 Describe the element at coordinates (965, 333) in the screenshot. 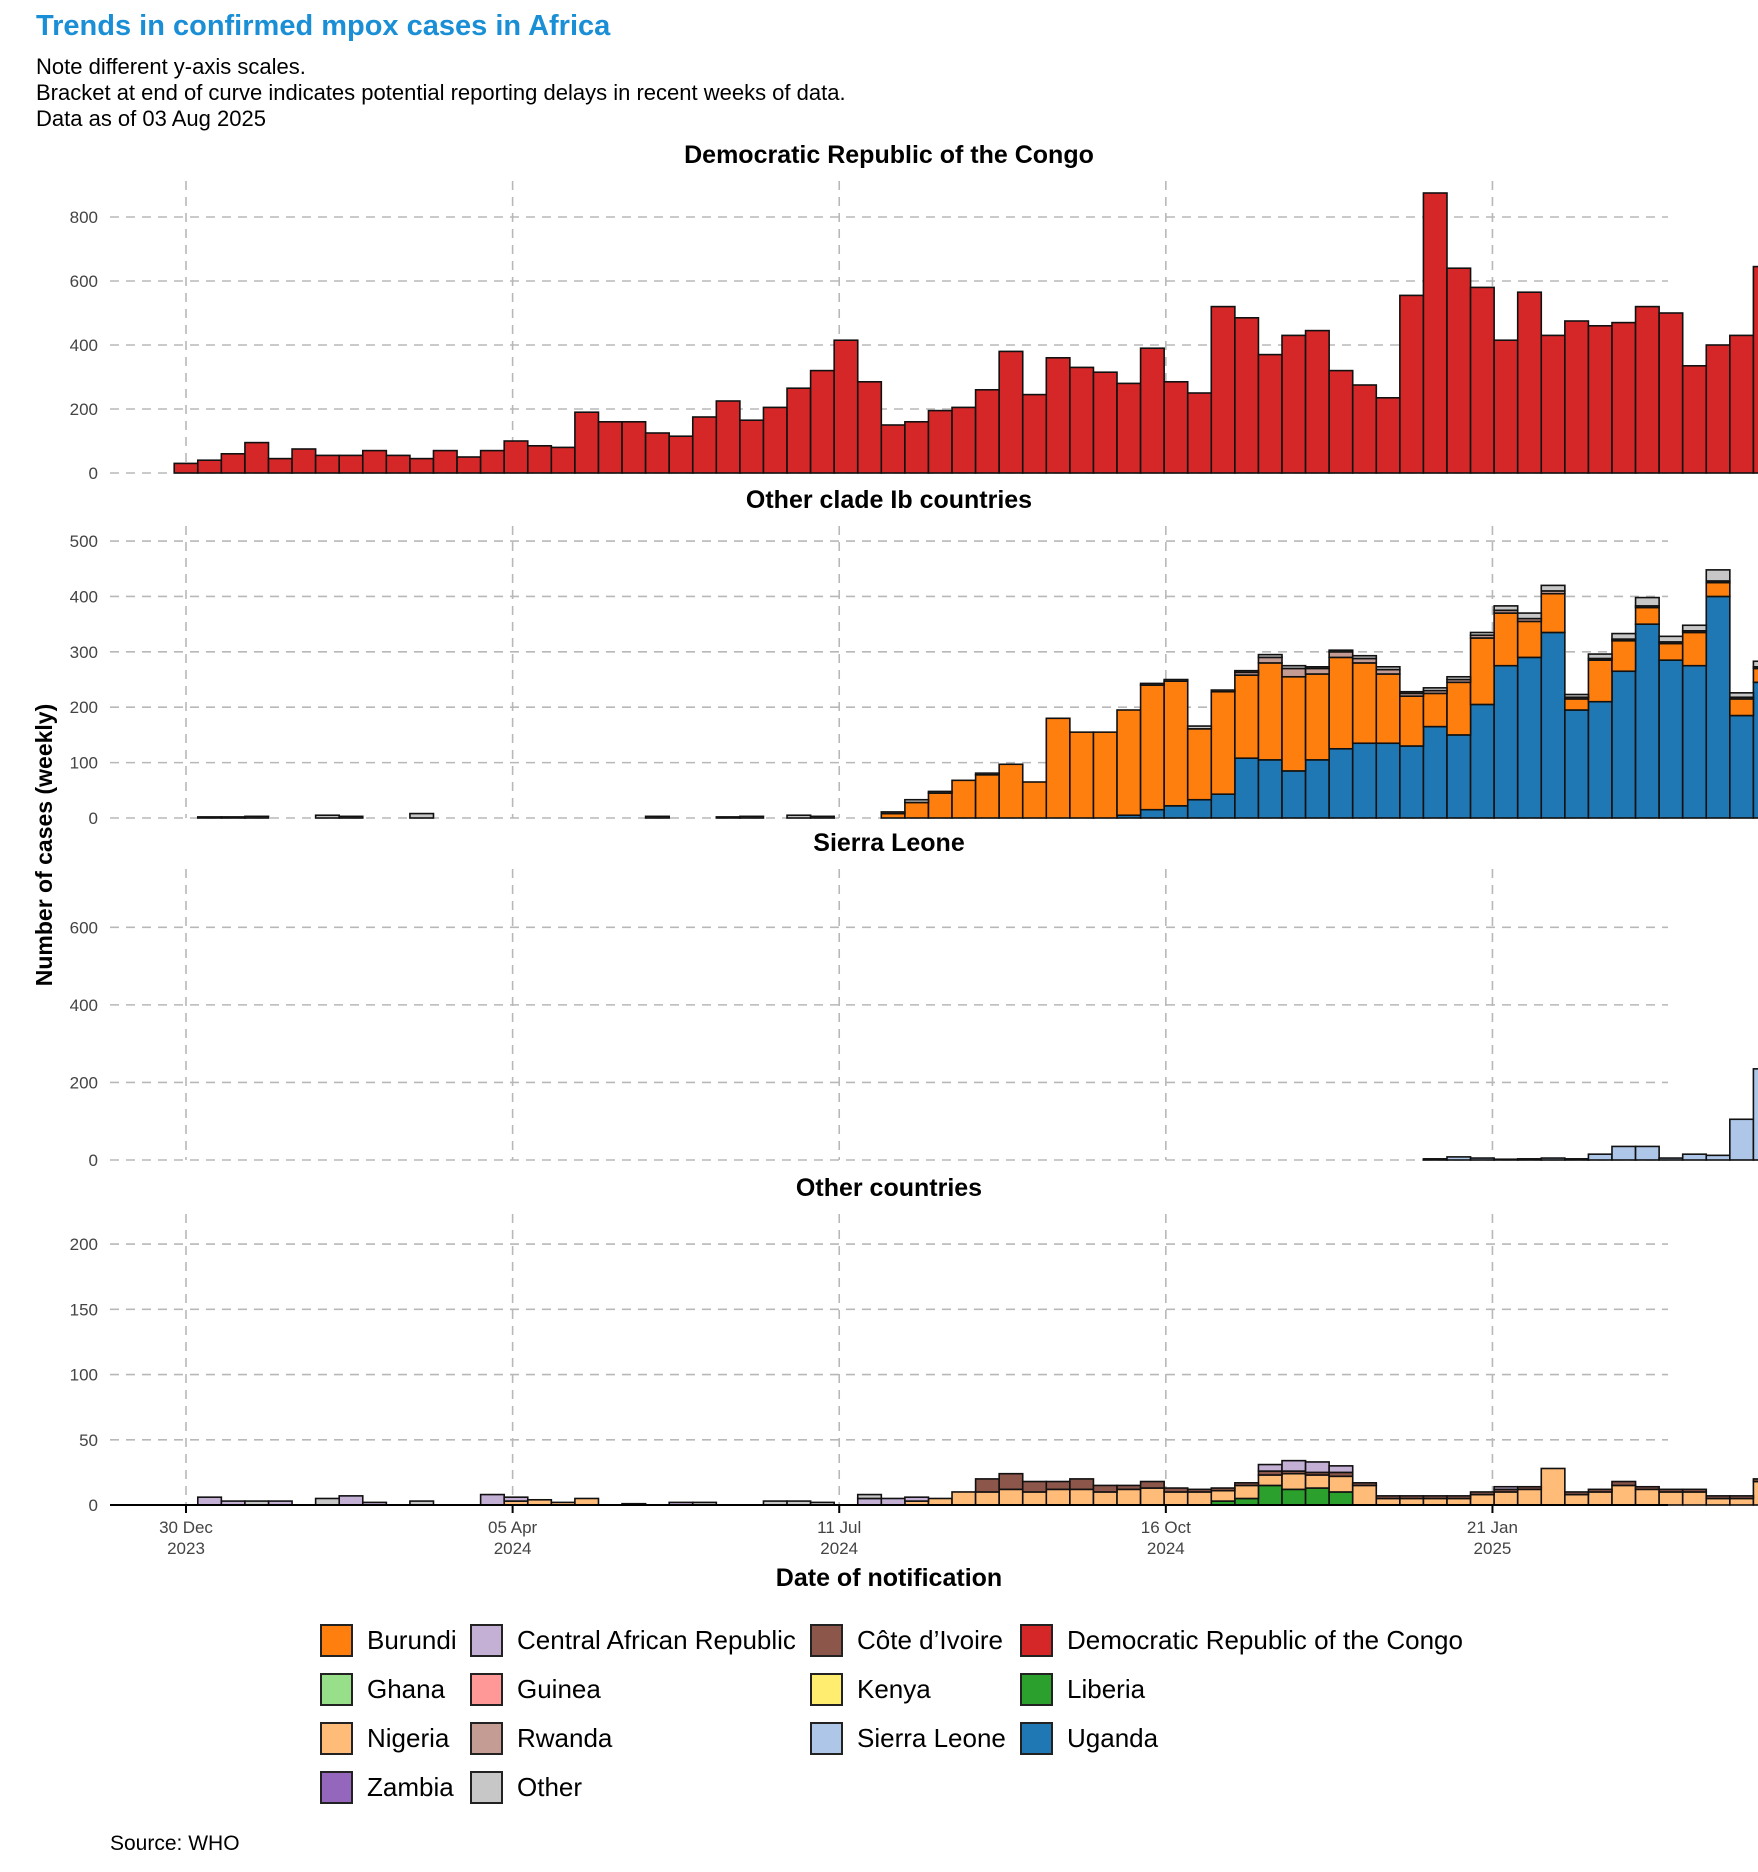

I see `series-democratic-republic-of-the-congo` at that location.